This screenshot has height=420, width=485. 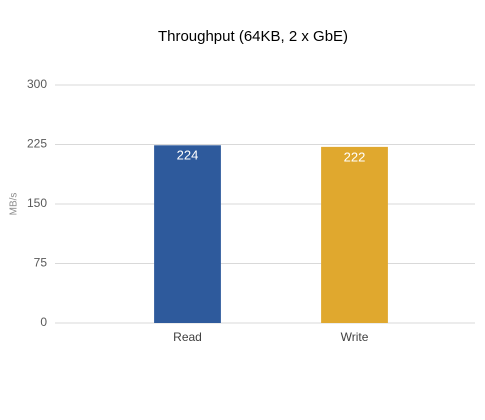 What do you see at coordinates (43, 322) in the screenshot?
I see `y-tick-label: 0` at bounding box center [43, 322].